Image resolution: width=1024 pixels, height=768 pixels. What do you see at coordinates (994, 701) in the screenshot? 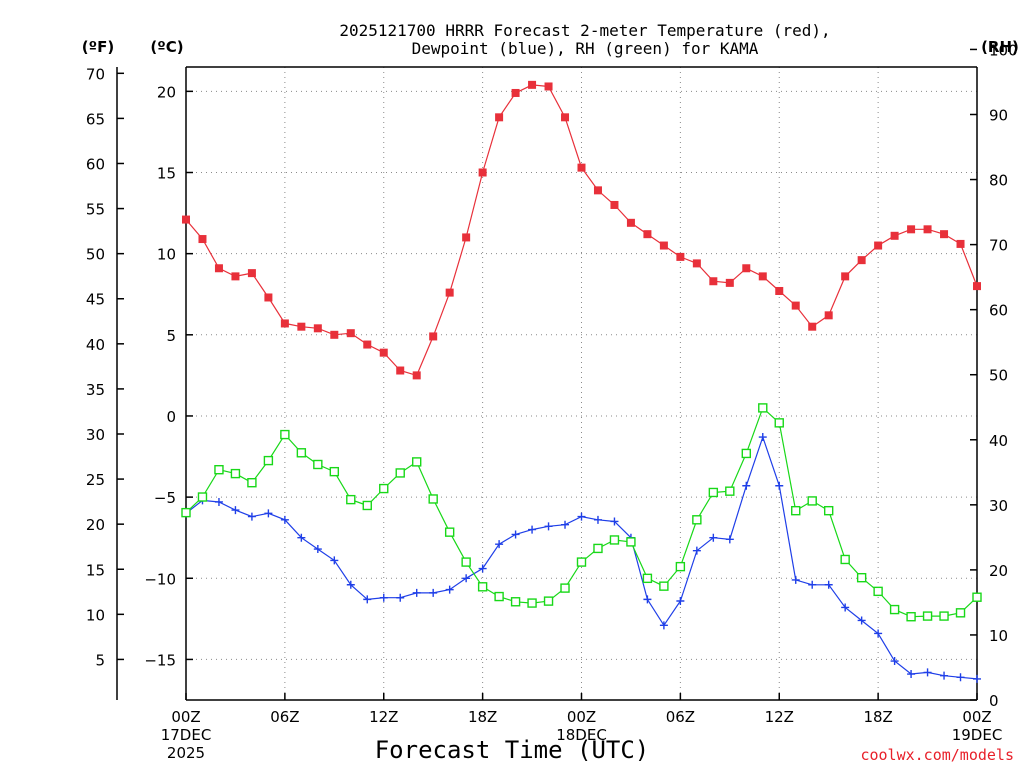
I see `rh-tick-label-10: 0` at bounding box center [994, 701].